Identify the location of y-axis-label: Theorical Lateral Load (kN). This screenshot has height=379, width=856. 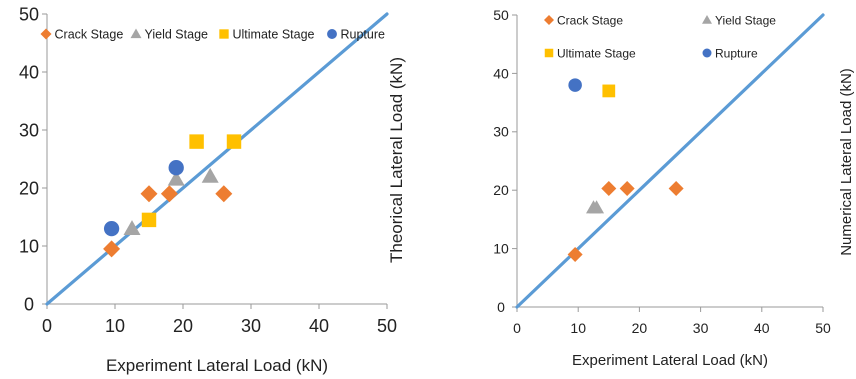
(396, 160).